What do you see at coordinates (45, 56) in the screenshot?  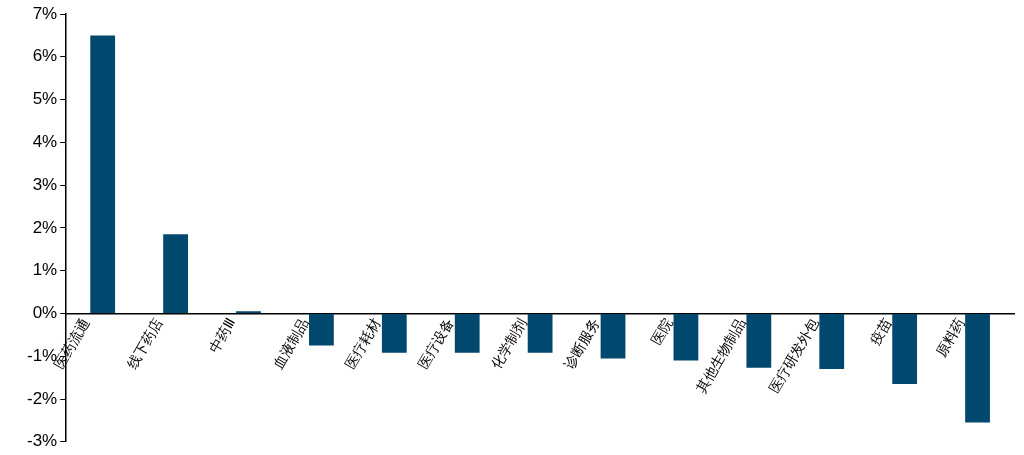 I see `y-tick-label: 6%` at bounding box center [45, 56].